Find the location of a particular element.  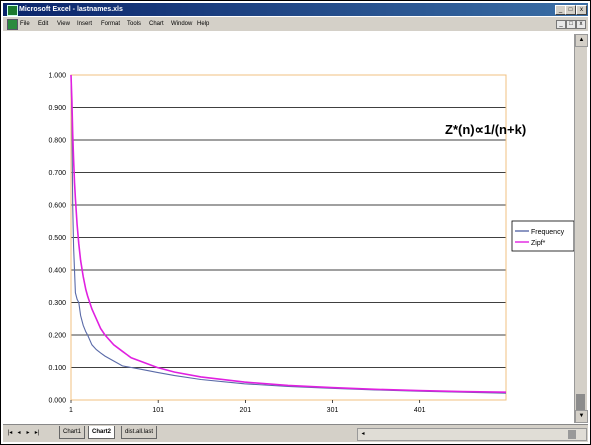

doc-minimize-button: _ is located at coordinates (561, 24).